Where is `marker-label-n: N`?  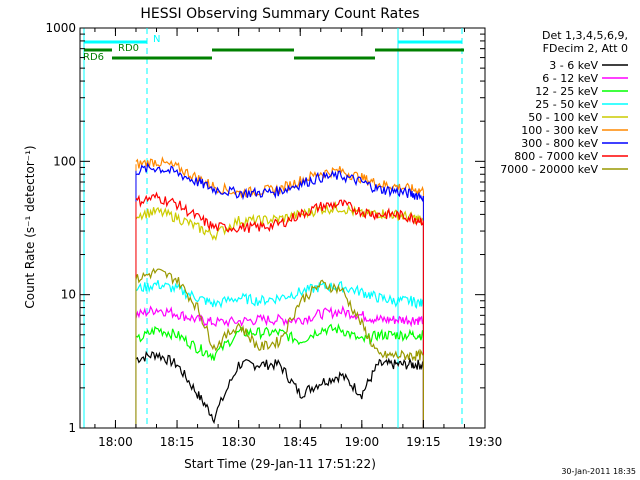 marker-label-n: N is located at coordinates (156, 39).